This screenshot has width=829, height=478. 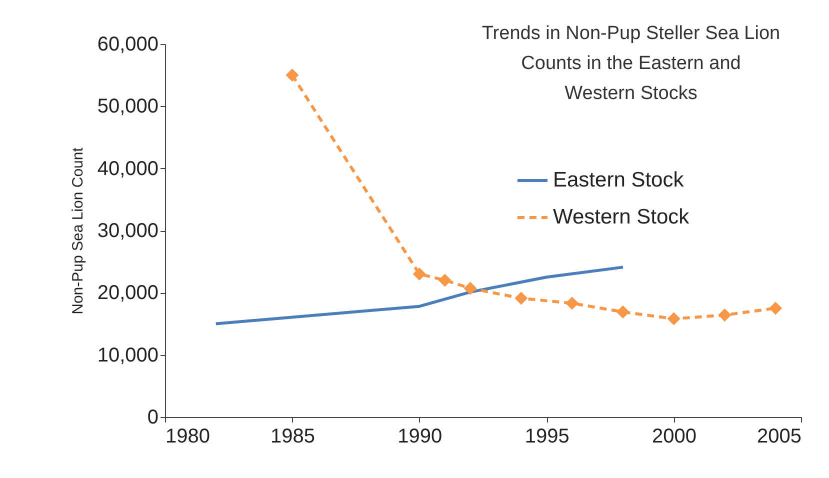 What do you see at coordinates (419, 296) in the screenshot?
I see `line-series` at bounding box center [419, 296].